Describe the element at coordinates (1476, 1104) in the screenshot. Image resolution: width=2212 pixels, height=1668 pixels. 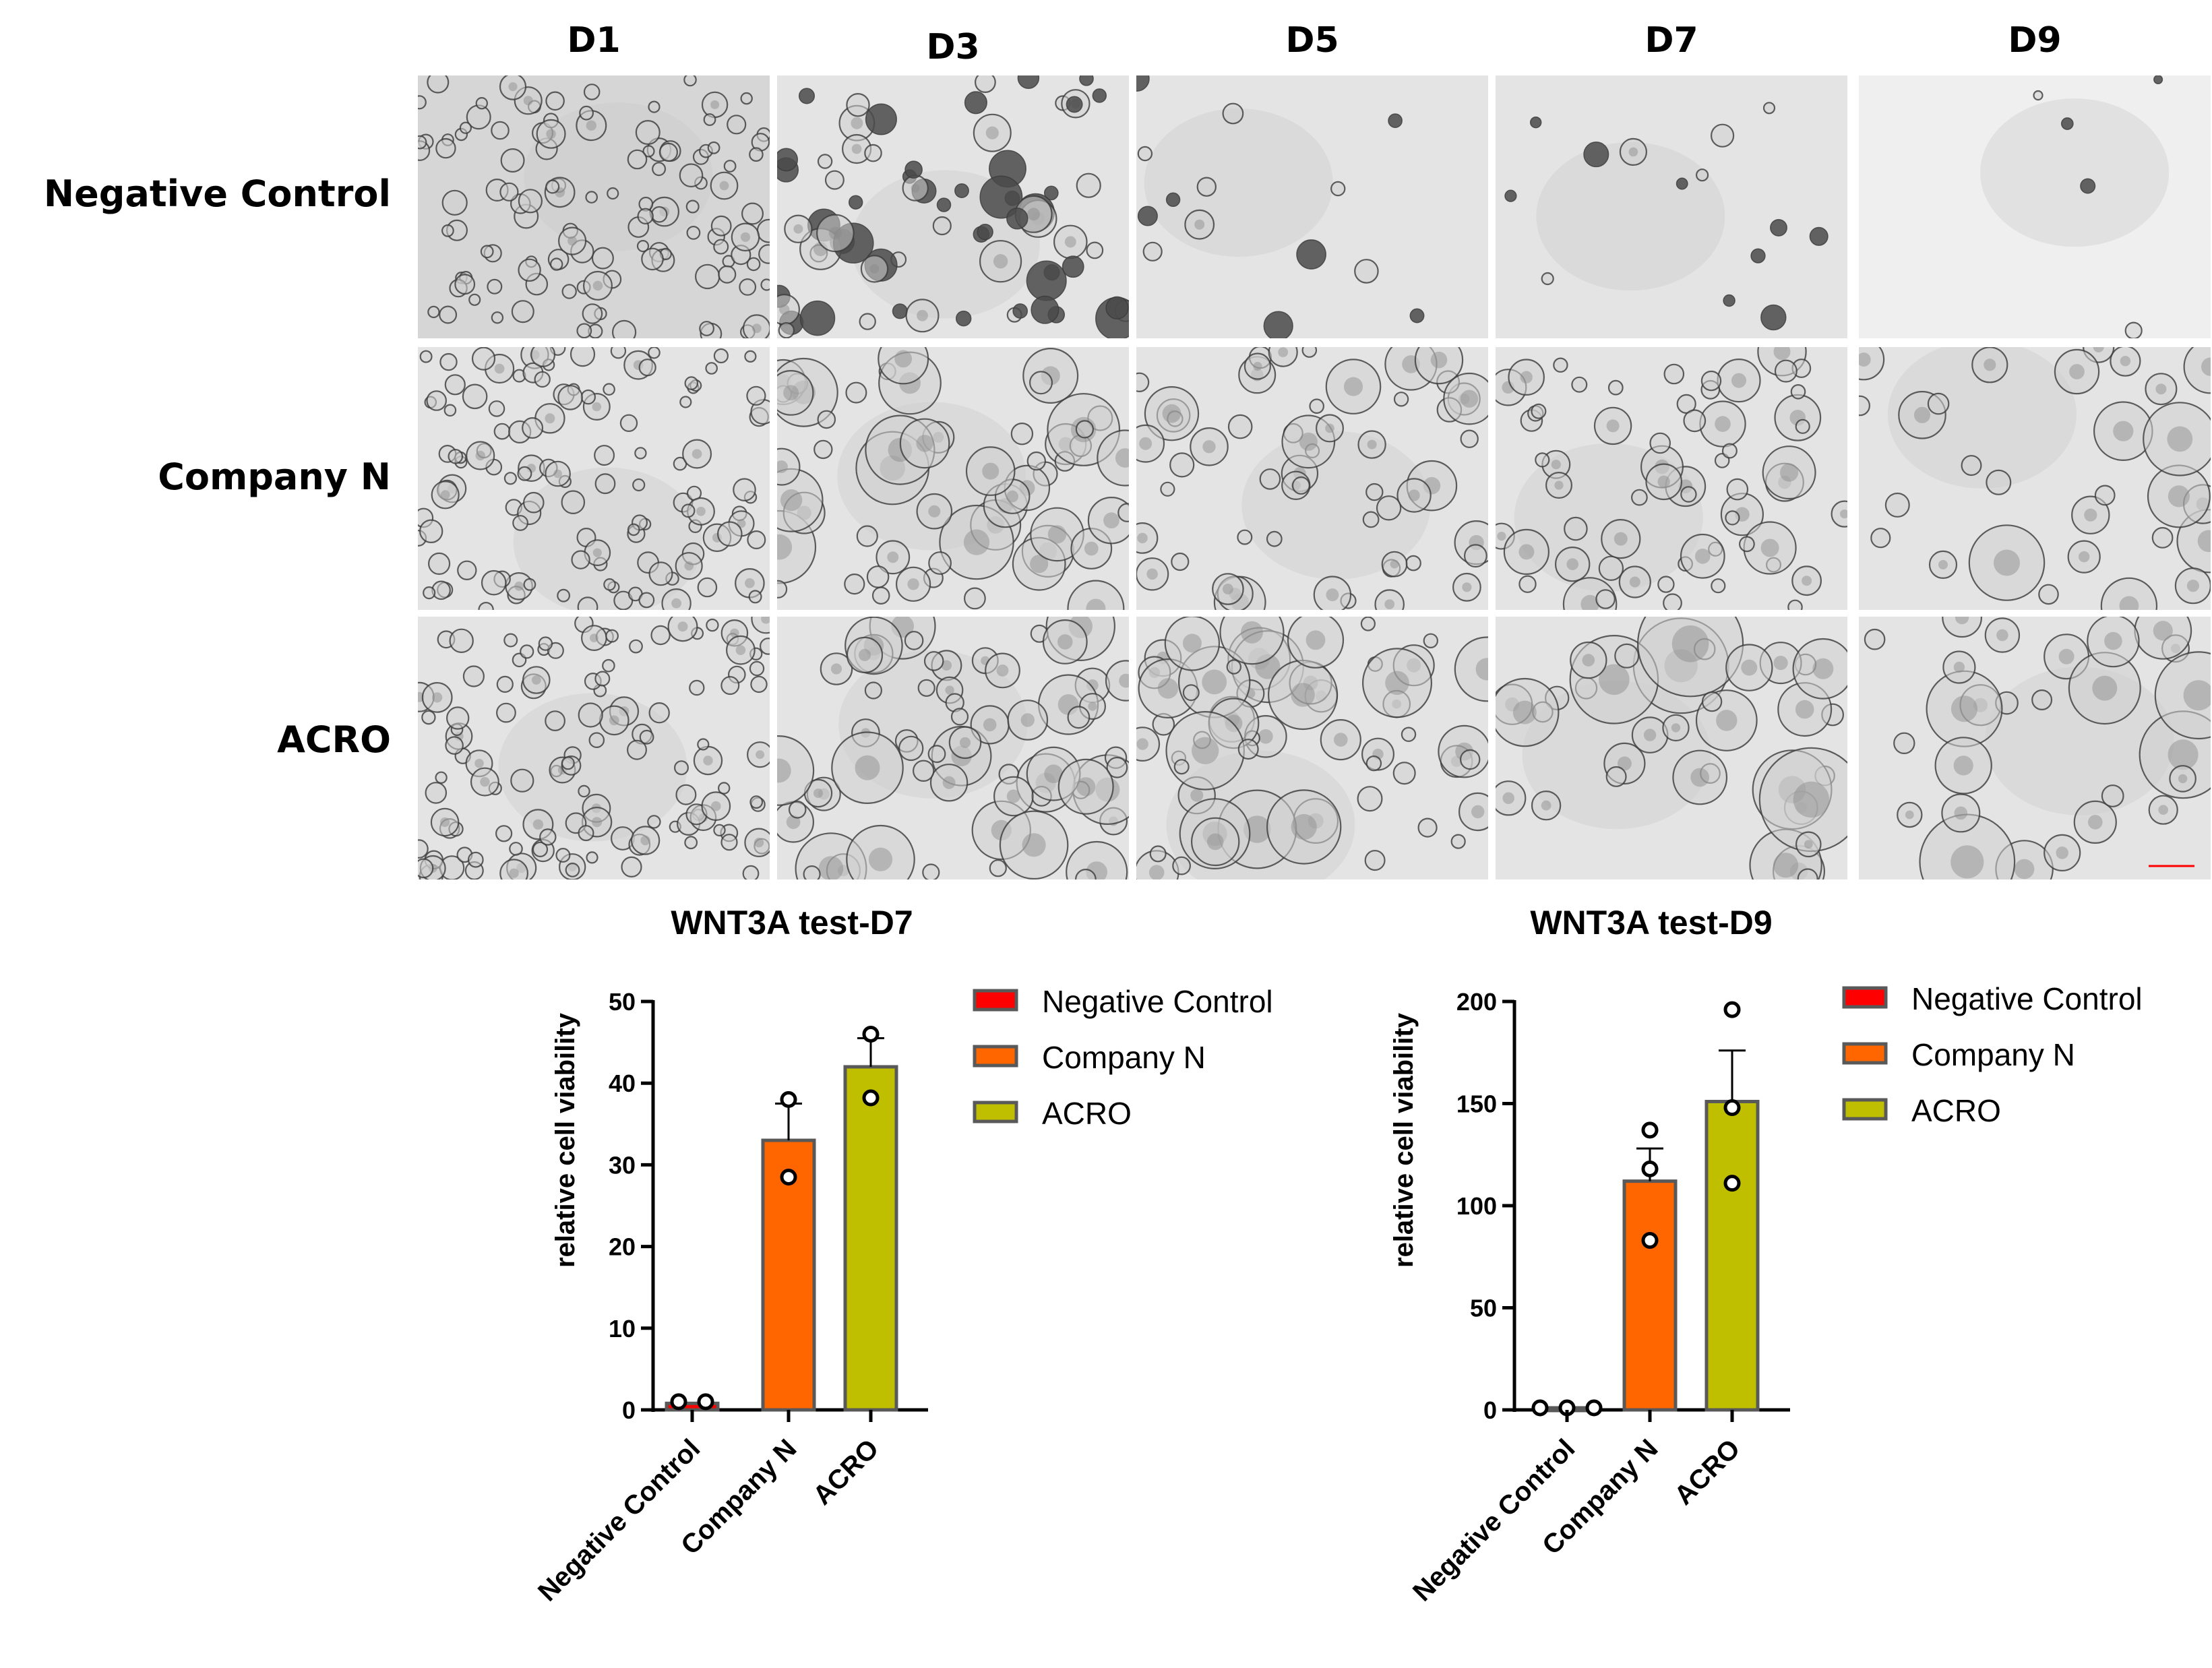
I see `y-tick-label: 150` at that location.